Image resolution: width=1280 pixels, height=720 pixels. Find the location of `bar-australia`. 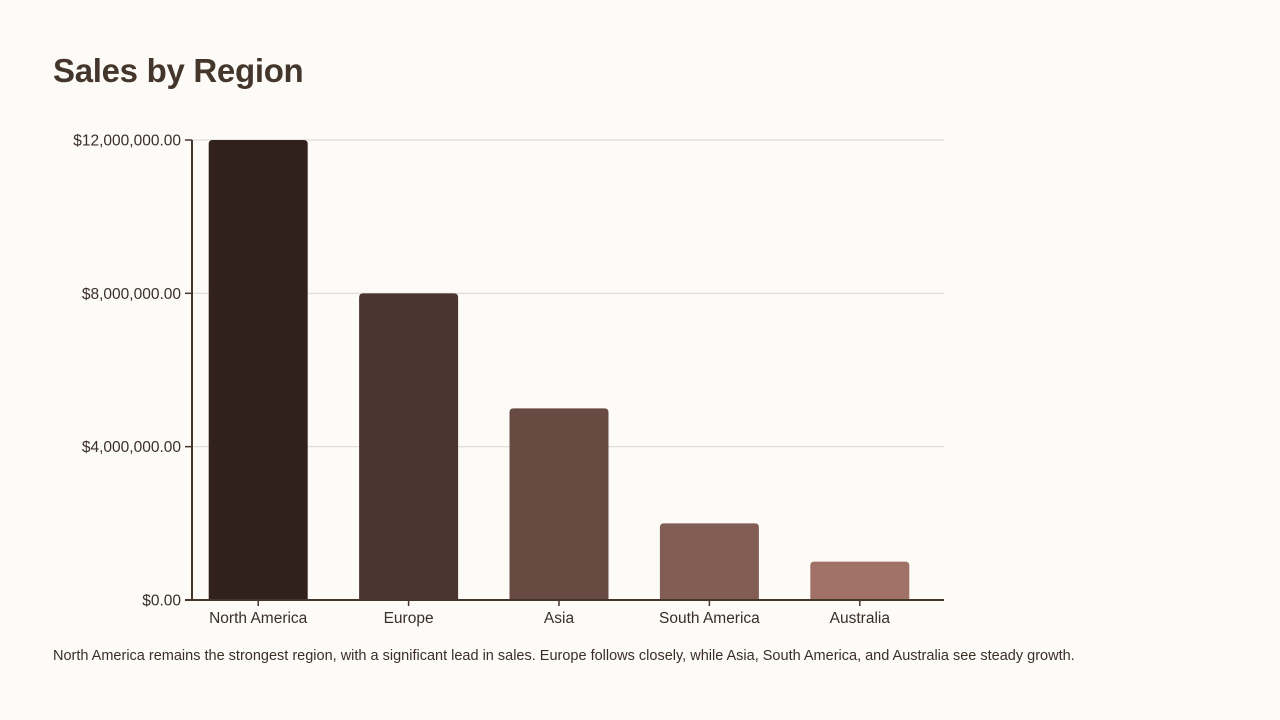

bar-australia is located at coordinates (860, 580).